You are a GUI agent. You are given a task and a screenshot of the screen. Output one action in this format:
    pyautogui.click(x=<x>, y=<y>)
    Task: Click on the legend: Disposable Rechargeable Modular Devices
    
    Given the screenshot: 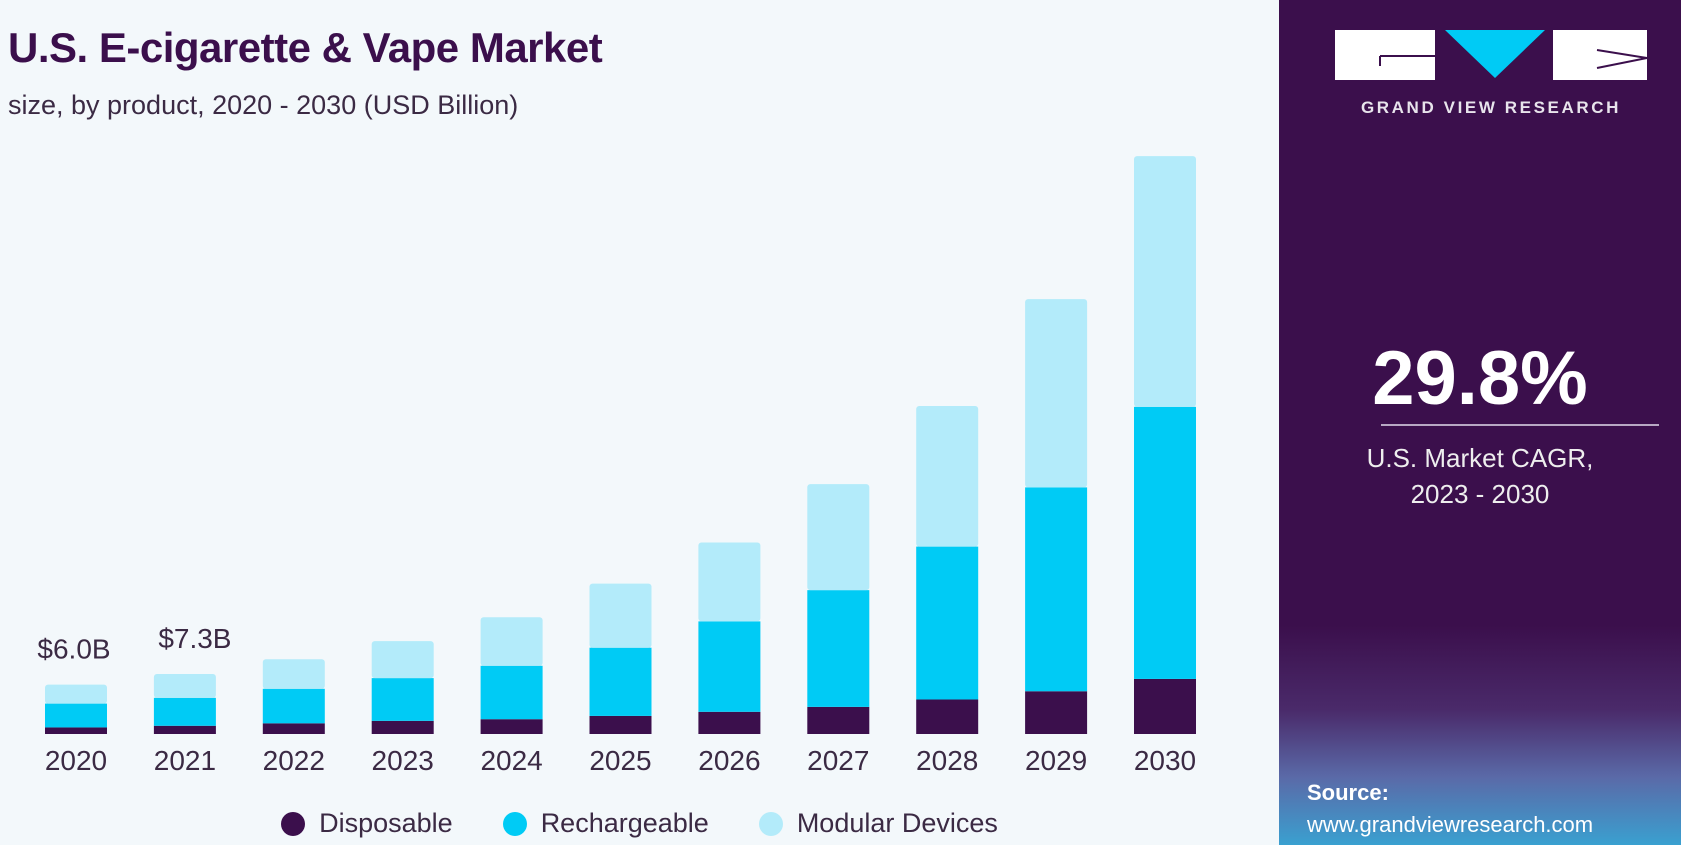 What is the action you would take?
    pyautogui.click(x=639, y=823)
    